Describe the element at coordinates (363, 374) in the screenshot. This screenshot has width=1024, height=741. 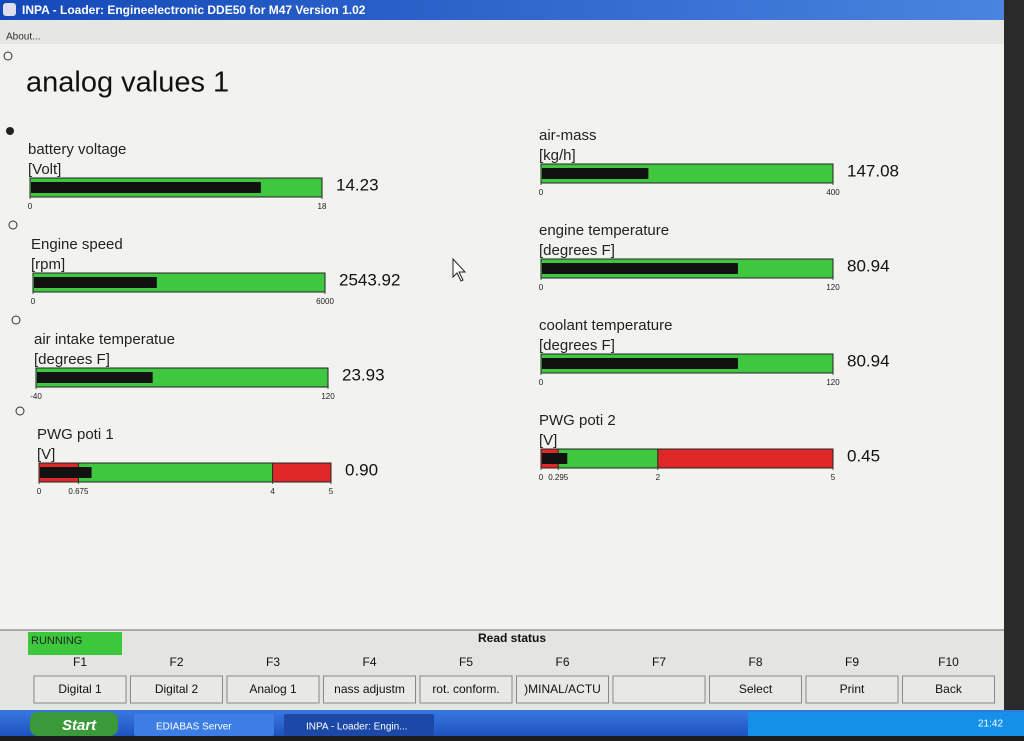
I see `gauge-value: 23.93` at that location.